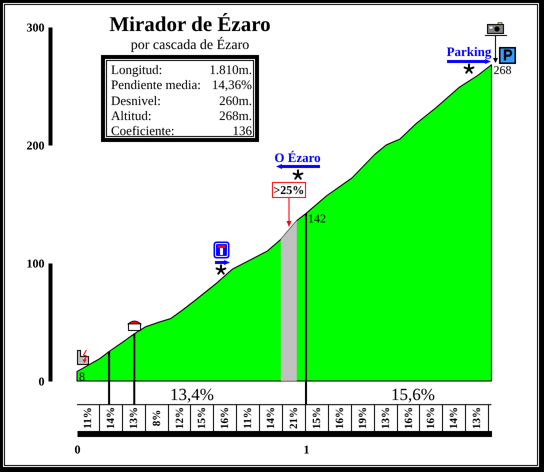  Describe the element at coordinates (190, 44) in the screenshot. I see `text: por cascada de Ézaro` at that location.